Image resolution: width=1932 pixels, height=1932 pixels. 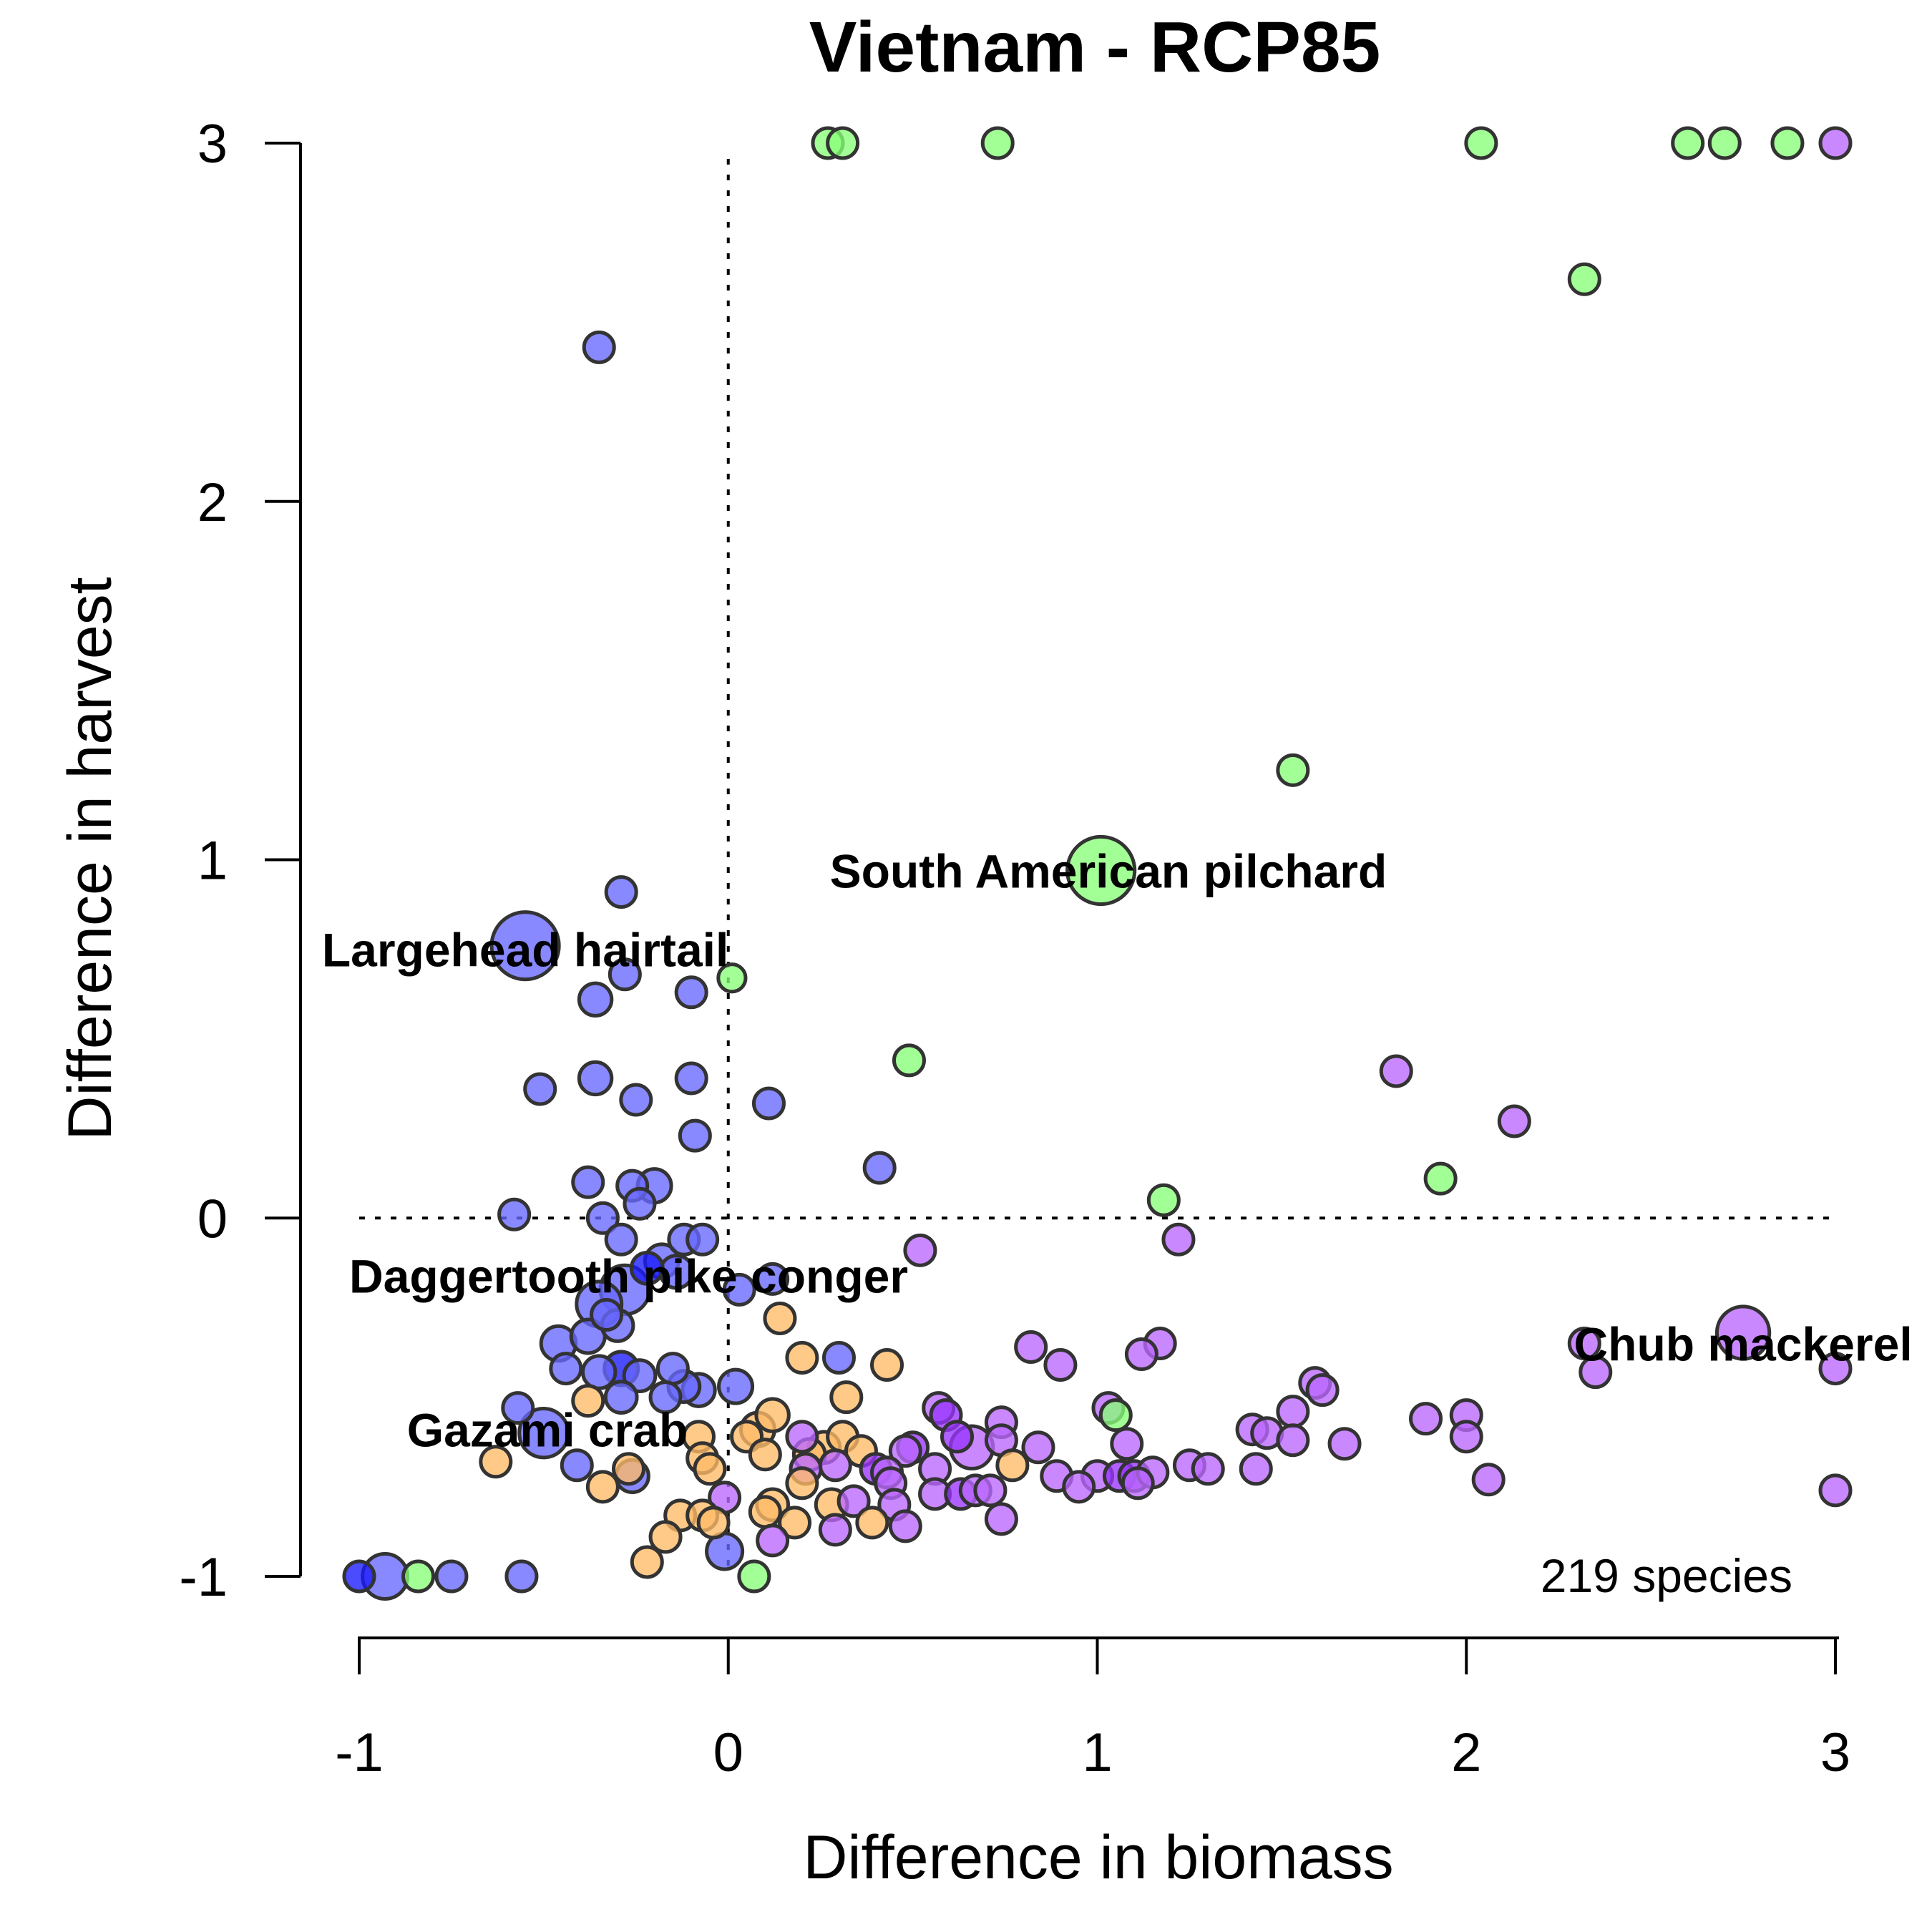 I want to click on point-label: Chub mackerel, so click(x=1743, y=1344).